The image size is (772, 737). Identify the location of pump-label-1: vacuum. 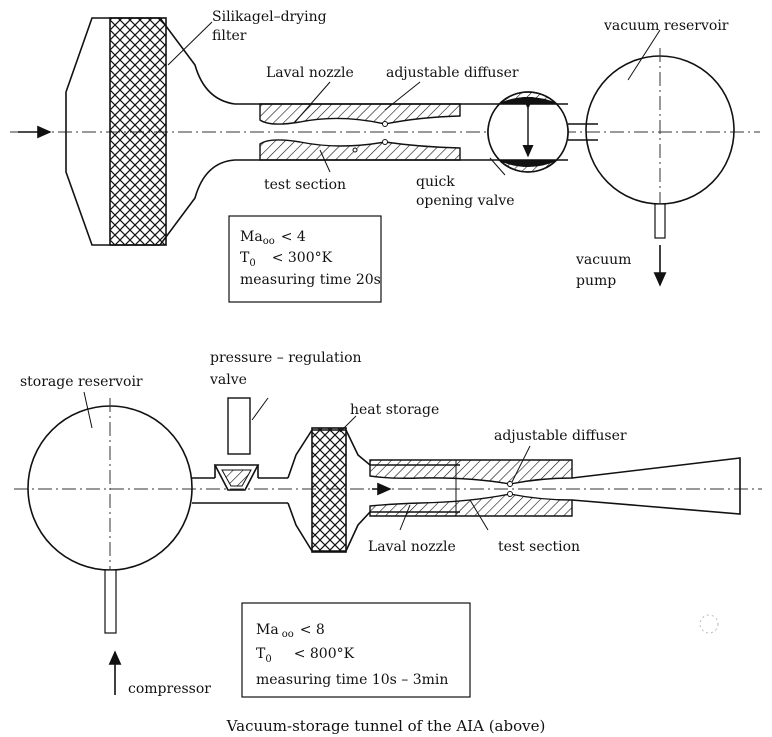
(603, 260).